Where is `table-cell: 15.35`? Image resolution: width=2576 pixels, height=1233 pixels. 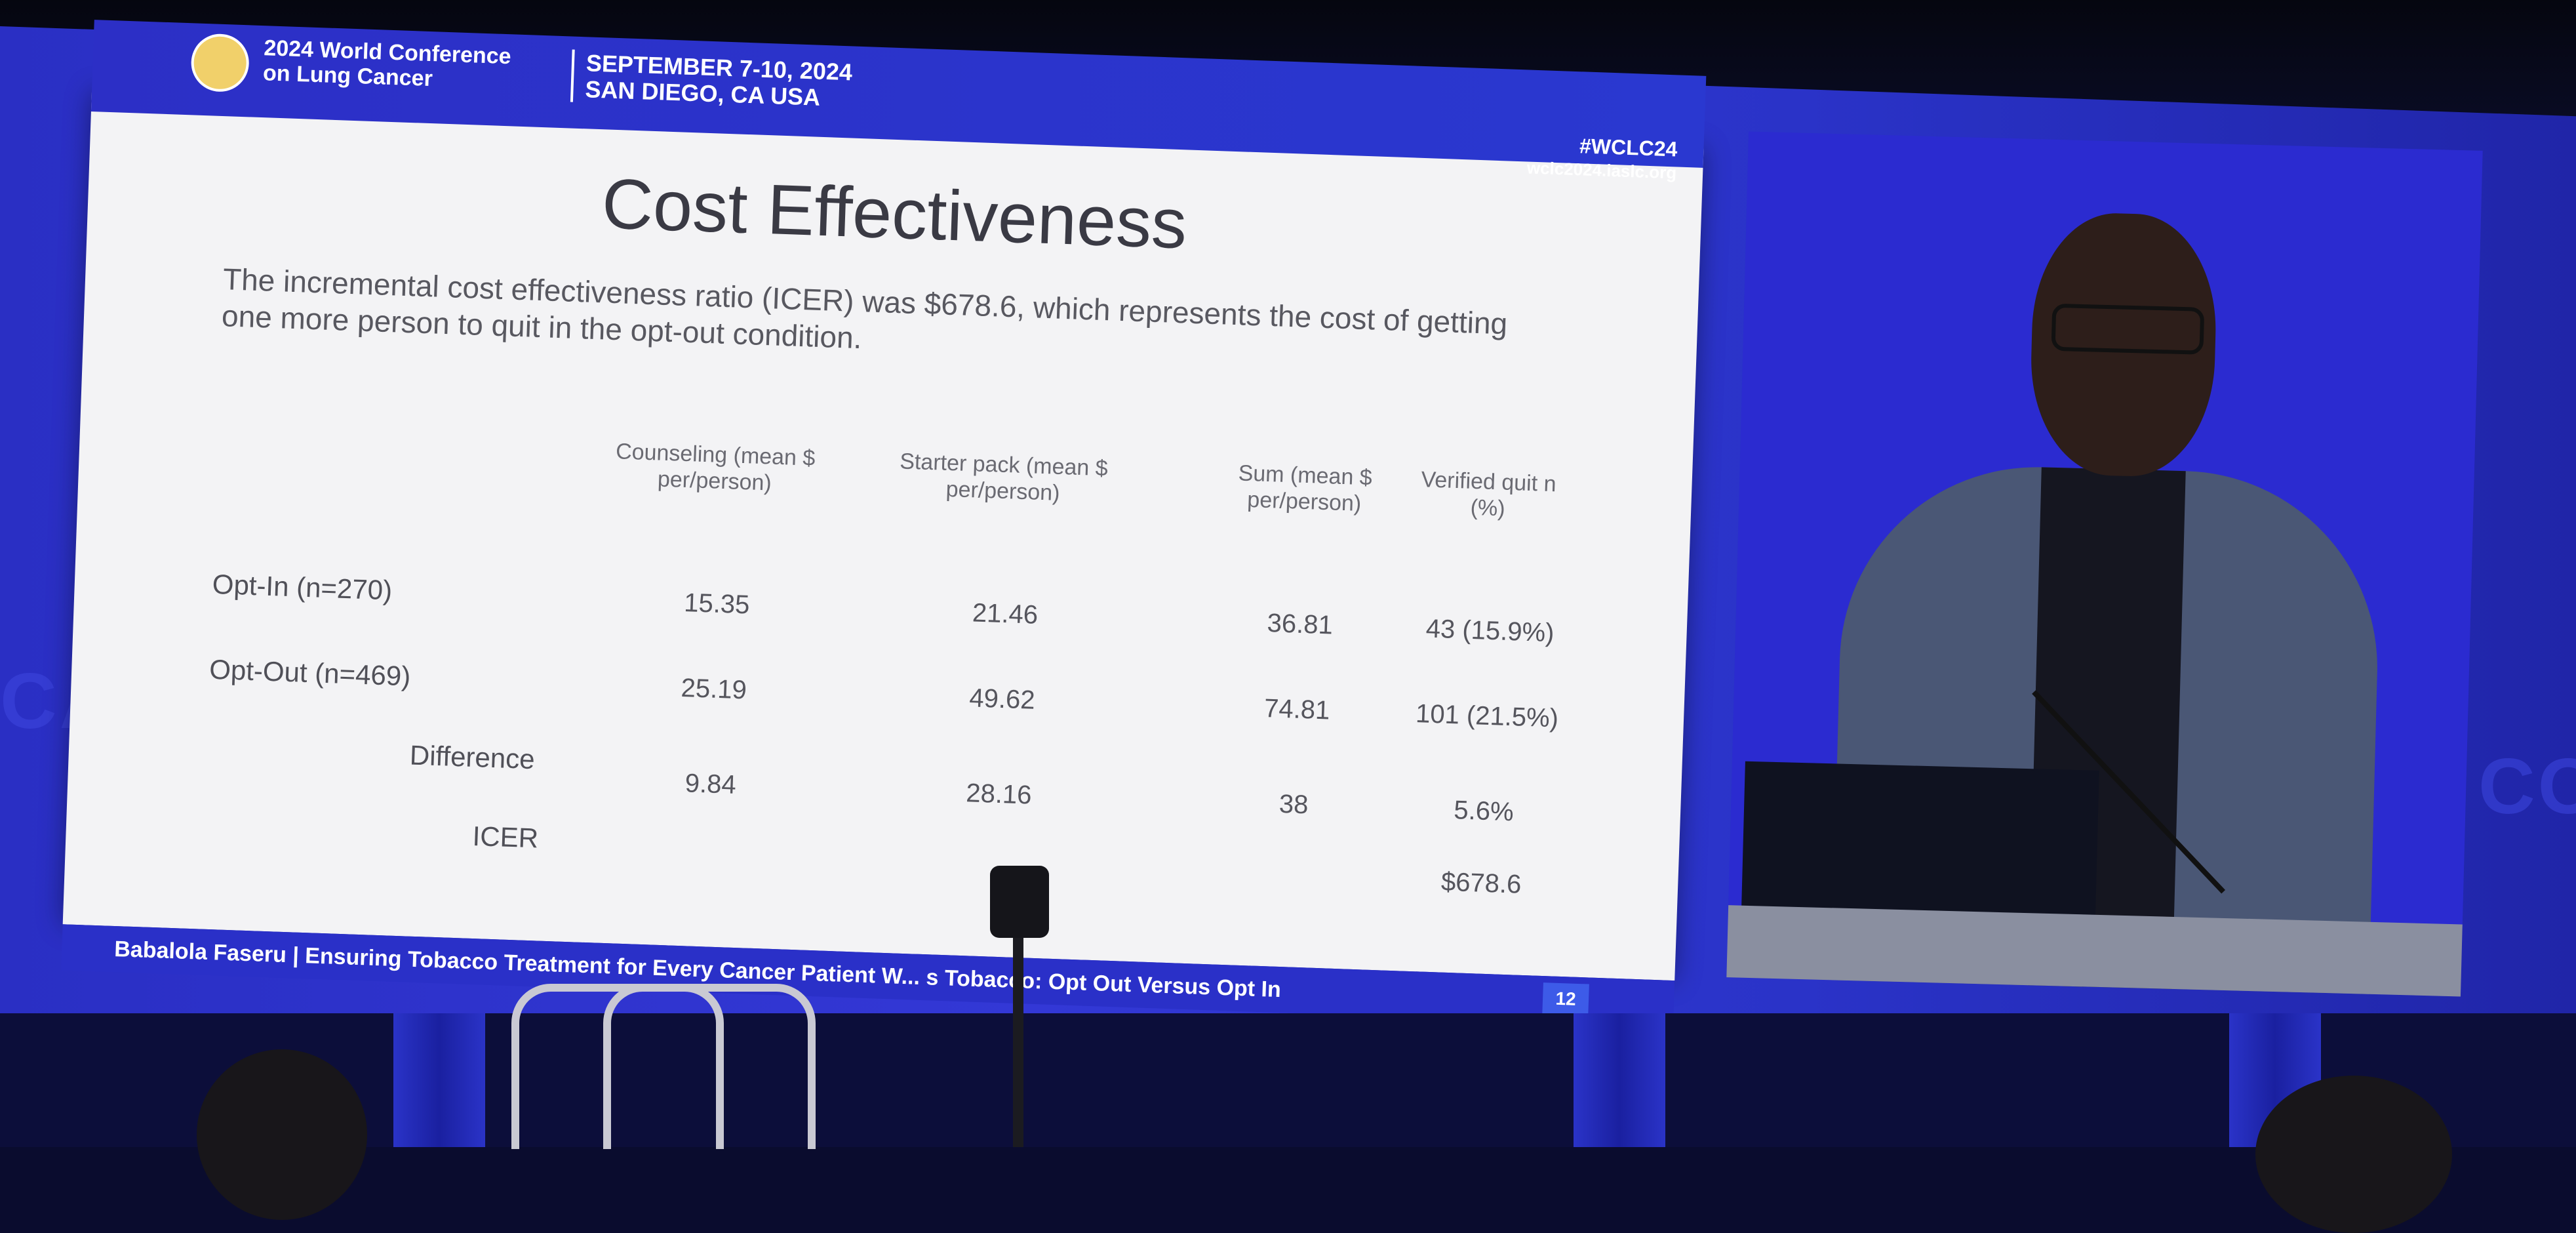
table-cell: 15.35 is located at coordinates (717, 604).